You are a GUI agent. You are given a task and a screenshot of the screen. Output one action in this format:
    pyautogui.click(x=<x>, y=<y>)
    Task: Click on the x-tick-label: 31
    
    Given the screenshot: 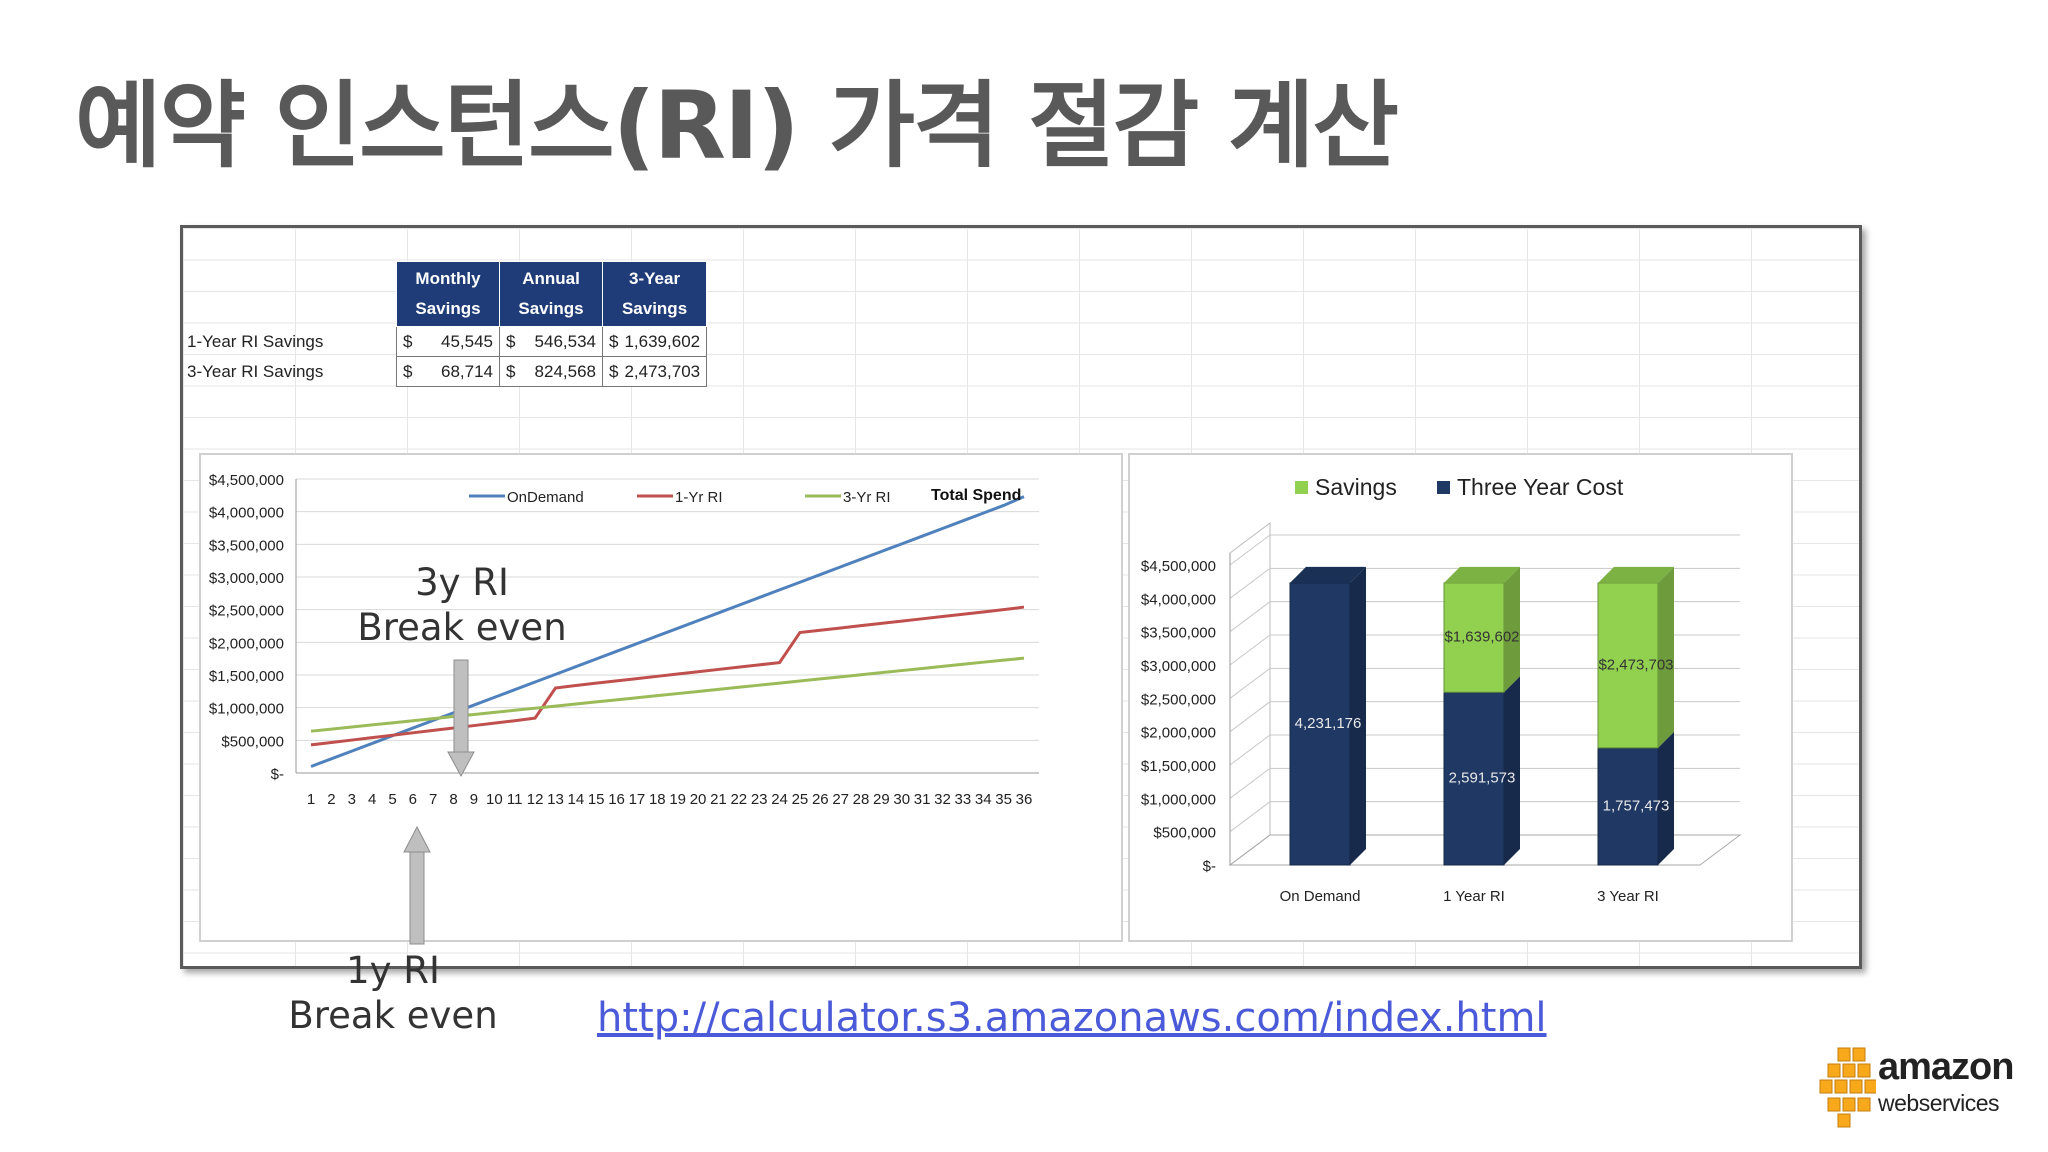 What is the action you would take?
    pyautogui.click(x=922, y=799)
    